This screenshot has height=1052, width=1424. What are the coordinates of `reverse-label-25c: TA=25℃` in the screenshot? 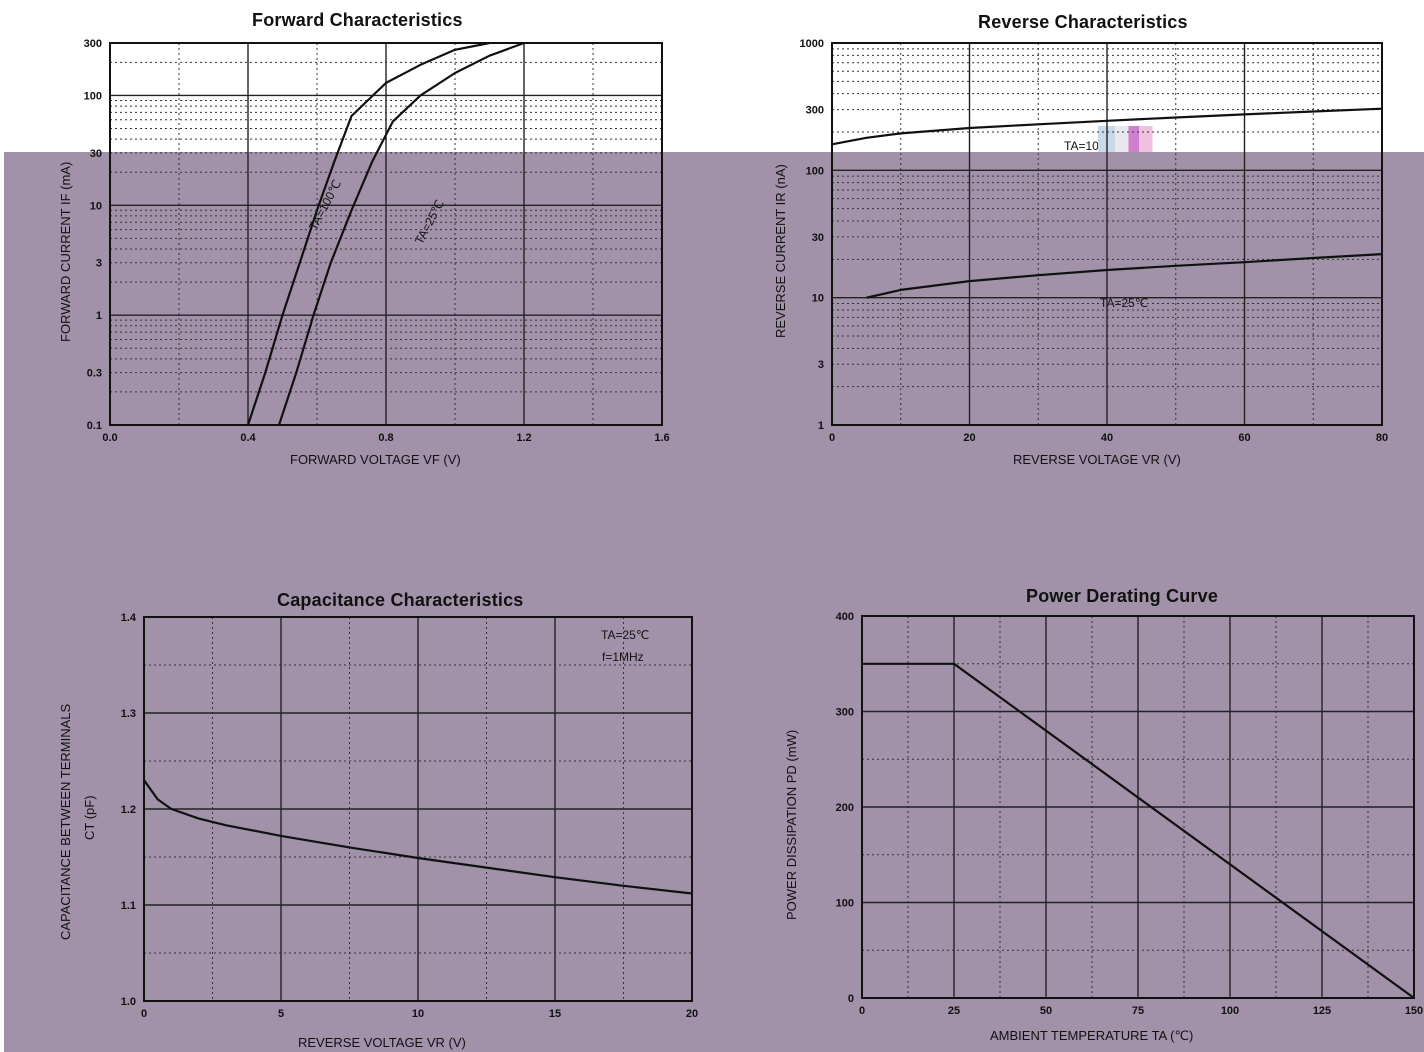 It's located at (1124, 303).